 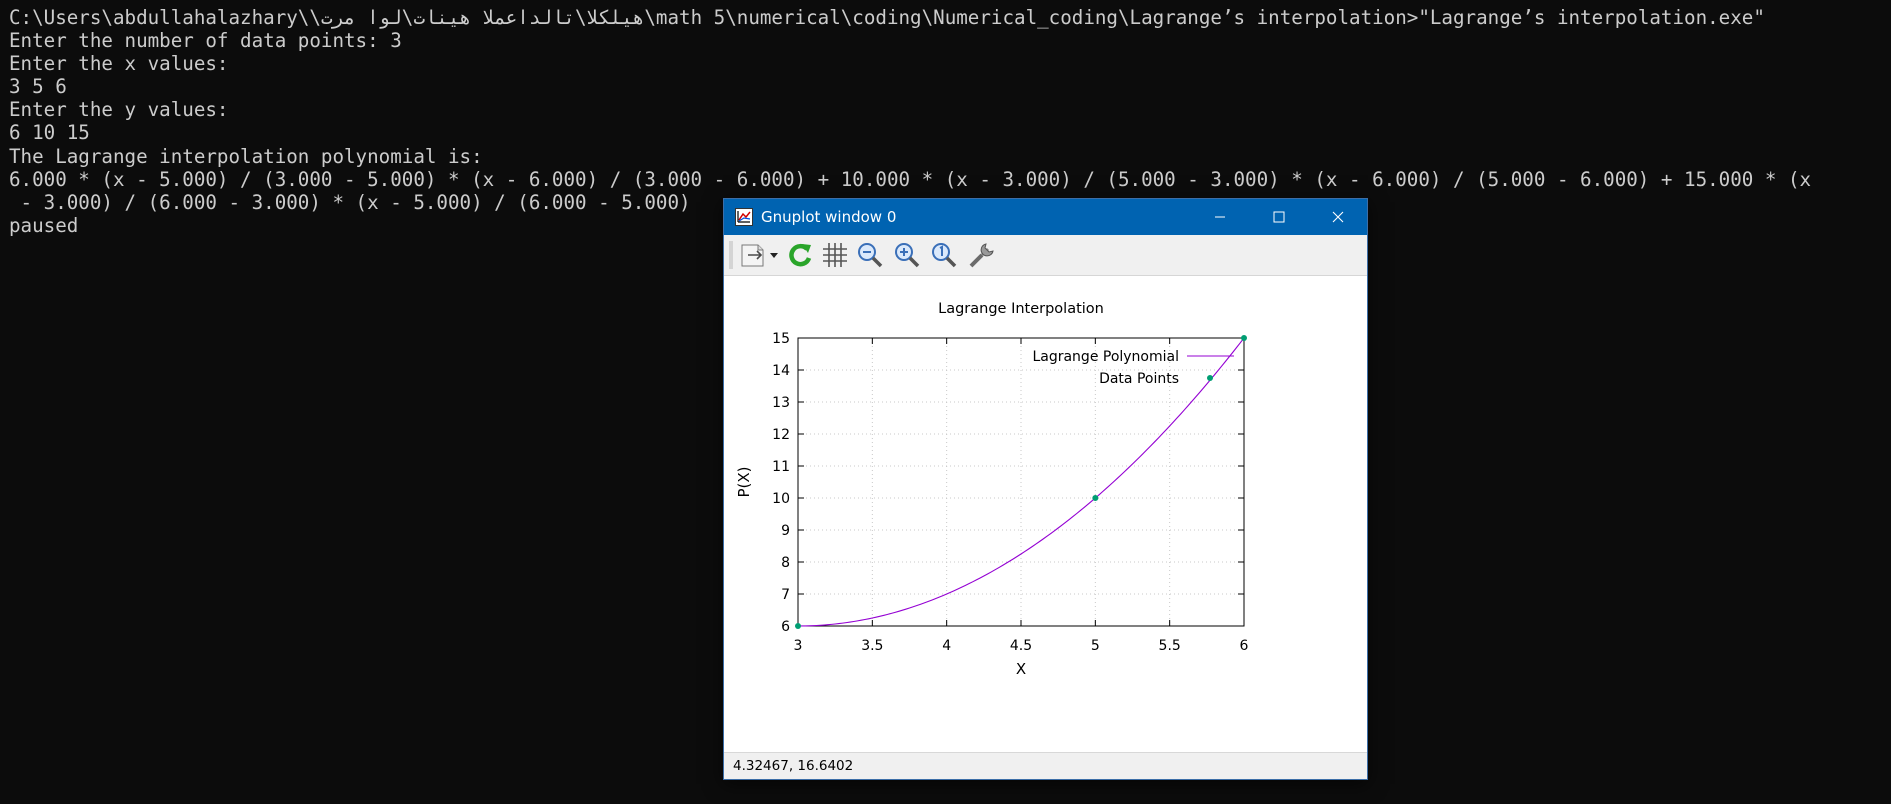 What do you see at coordinates (1210, 378) in the screenshot?
I see `legend-swatch-points` at bounding box center [1210, 378].